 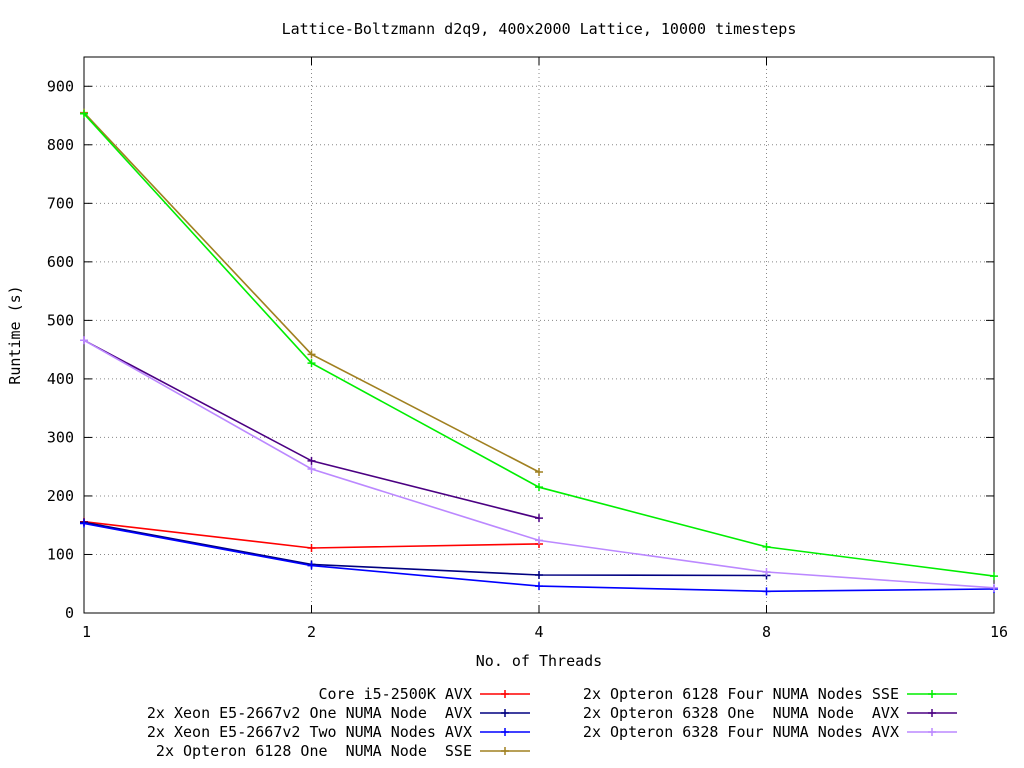 What do you see at coordinates (15, 334) in the screenshot?
I see `y-axis-label: Runtime (s)` at bounding box center [15, 334].